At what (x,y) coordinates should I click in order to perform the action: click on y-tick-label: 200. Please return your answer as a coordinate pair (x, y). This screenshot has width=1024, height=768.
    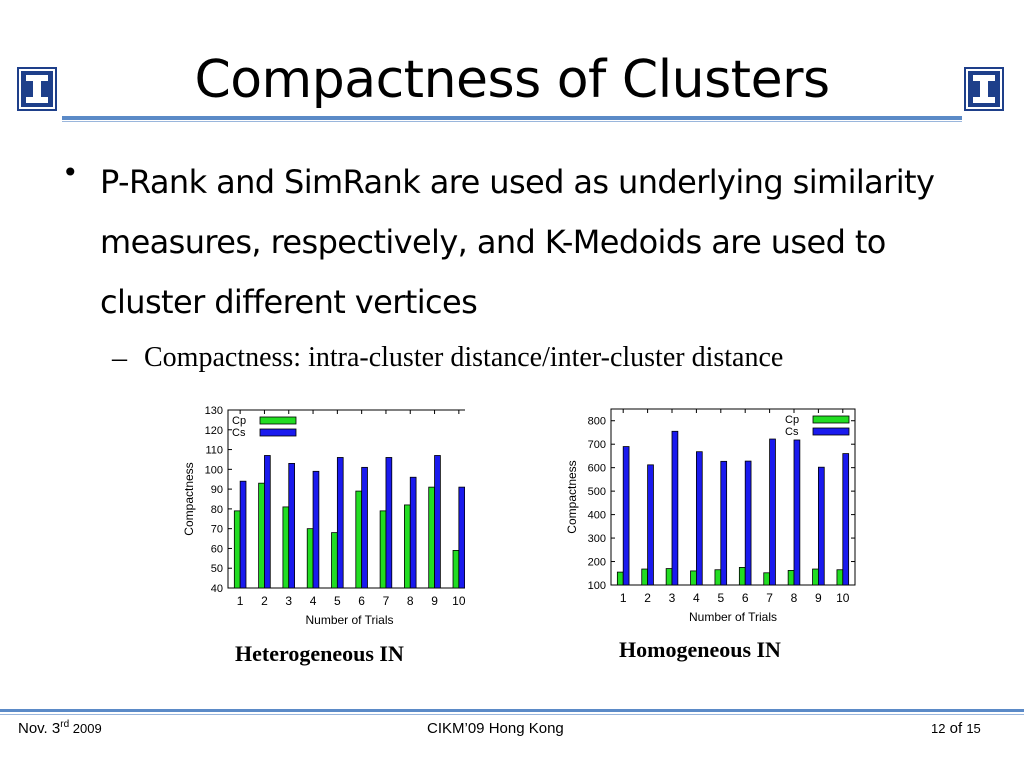
    Looking at the image, I should click on (597, 563).